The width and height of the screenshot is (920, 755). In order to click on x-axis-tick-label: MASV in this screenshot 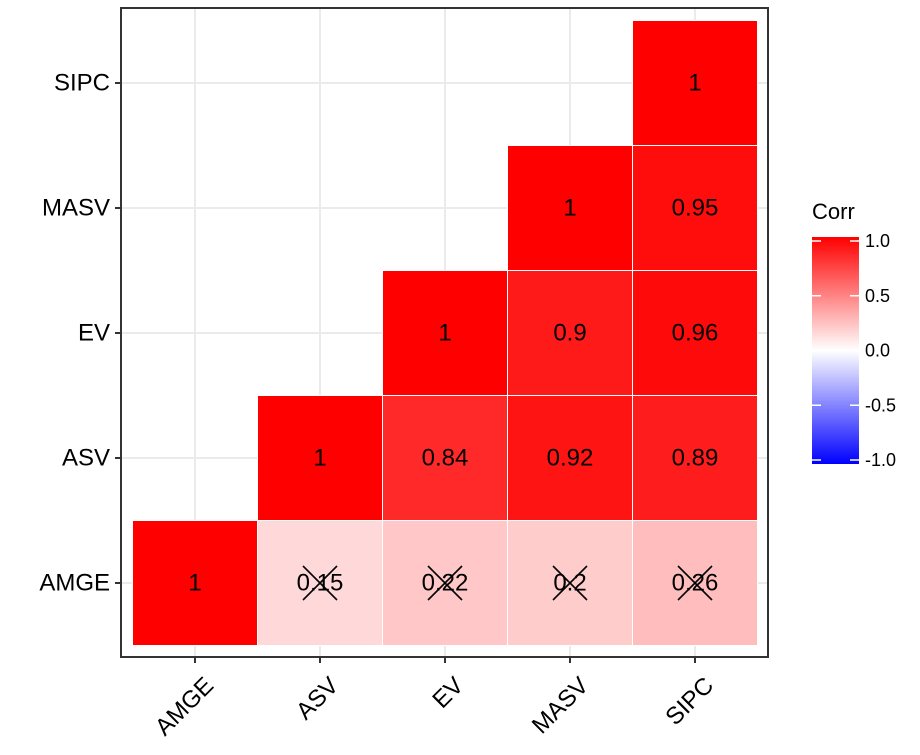, I will do `click(560, 705)`.